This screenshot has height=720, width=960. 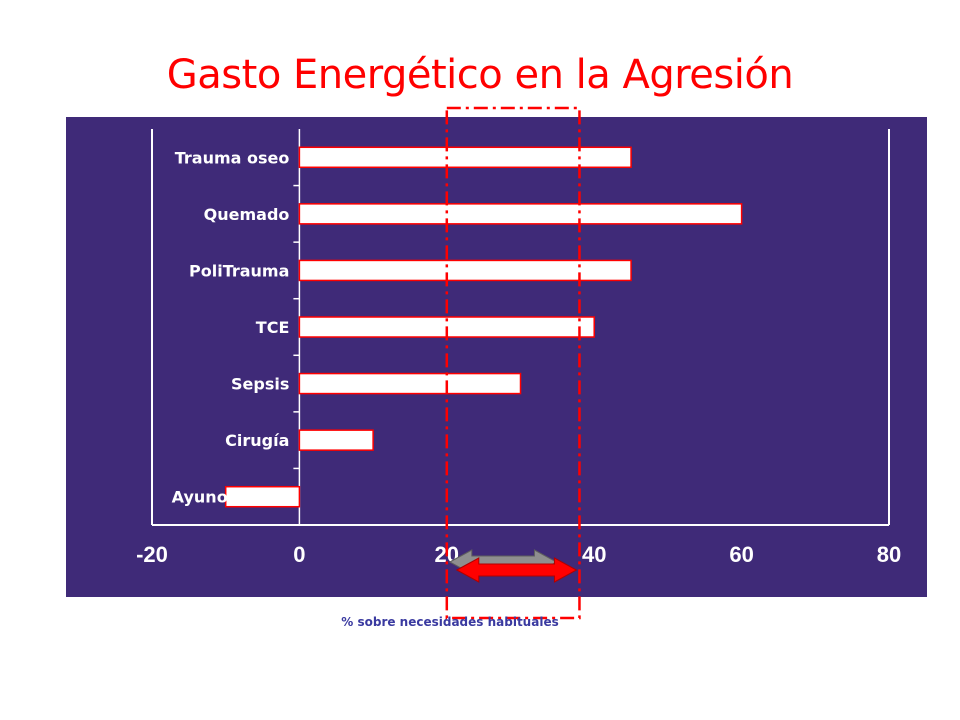 What do you see at coordinates (741, 554) in the screenshot?
I see `x-tick-label: 60` at bounding box center [741, 554].